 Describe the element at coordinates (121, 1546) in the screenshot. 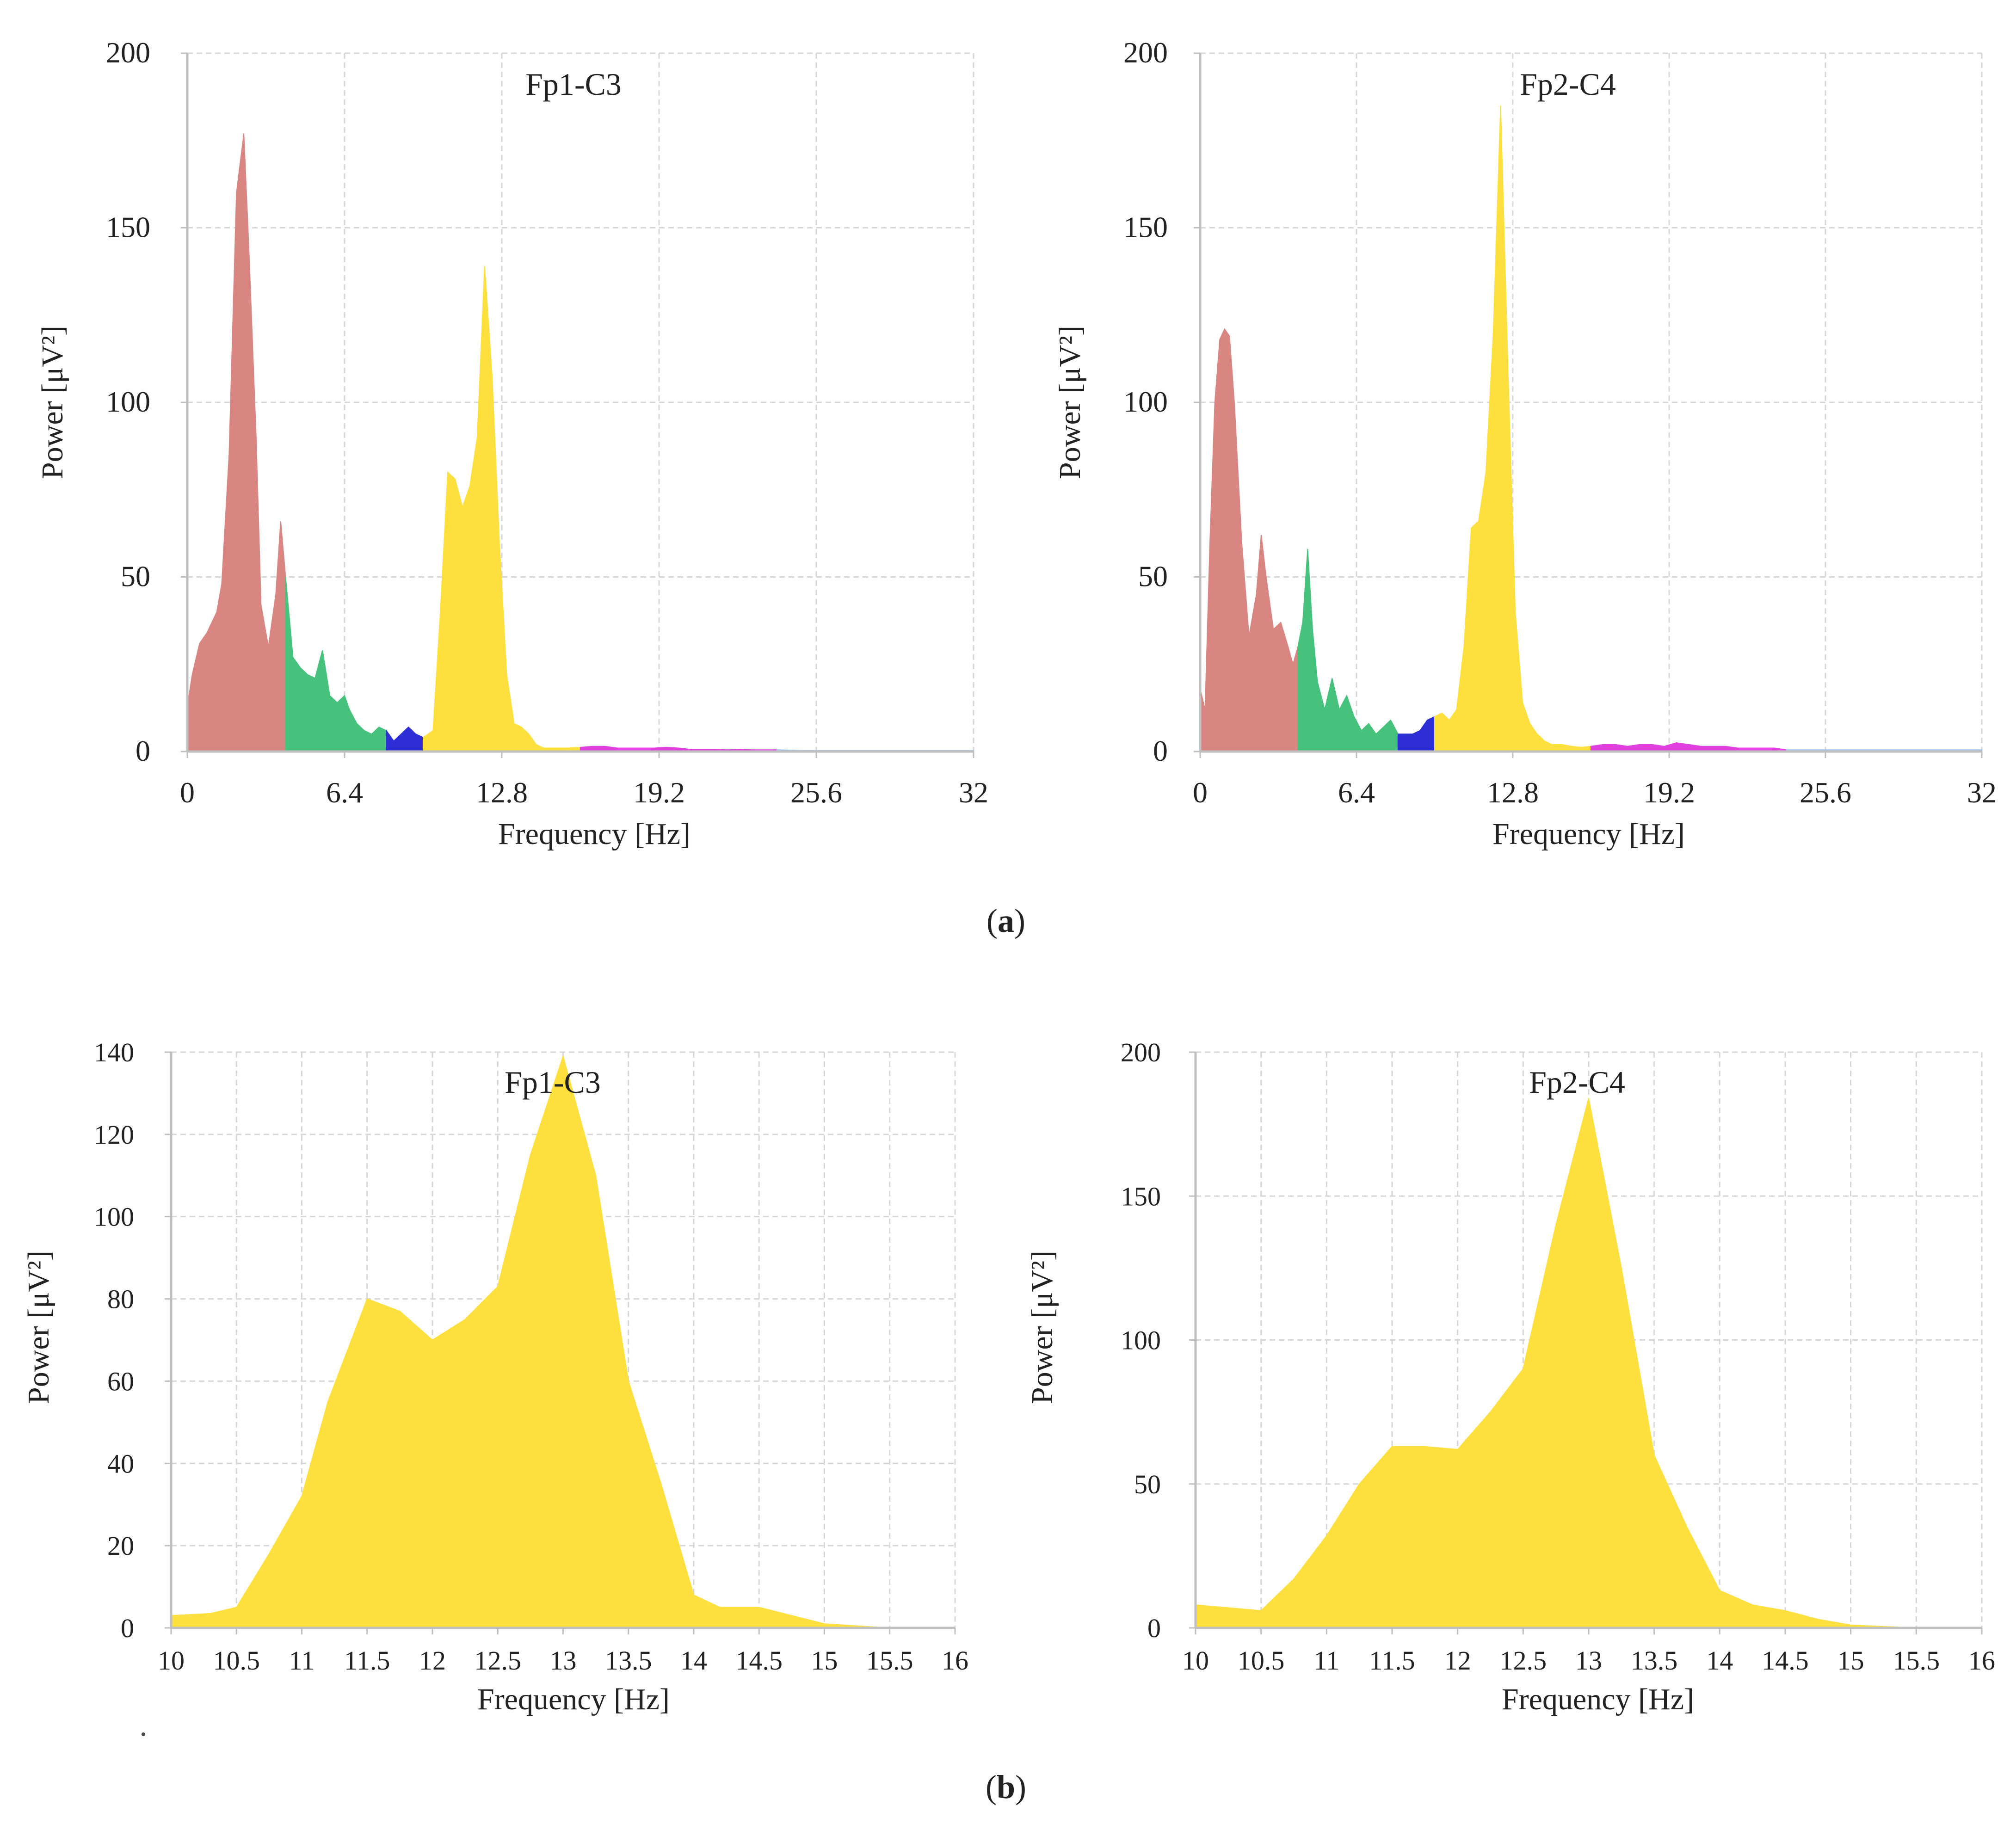

I see `y-tick-label: 20` at that location.